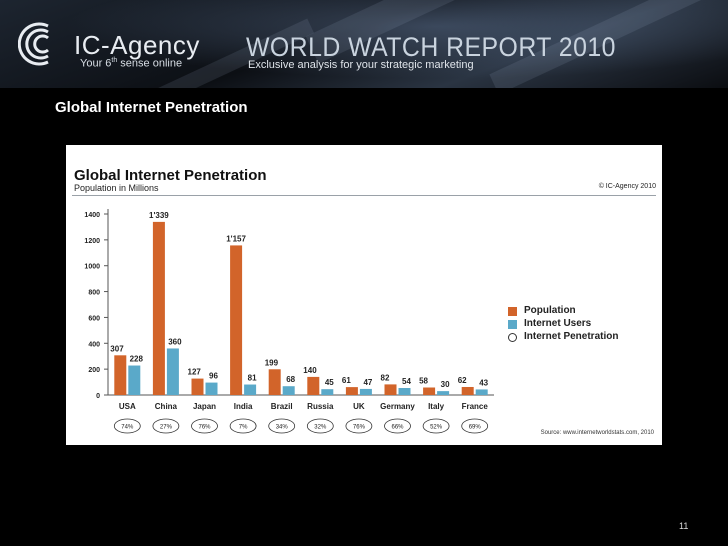 The image size is (728, 546). What do you see at coordinates (137, 359) in the screenshot?
I see `data-label-internet-users: 228` at bounding box center [137, 359].